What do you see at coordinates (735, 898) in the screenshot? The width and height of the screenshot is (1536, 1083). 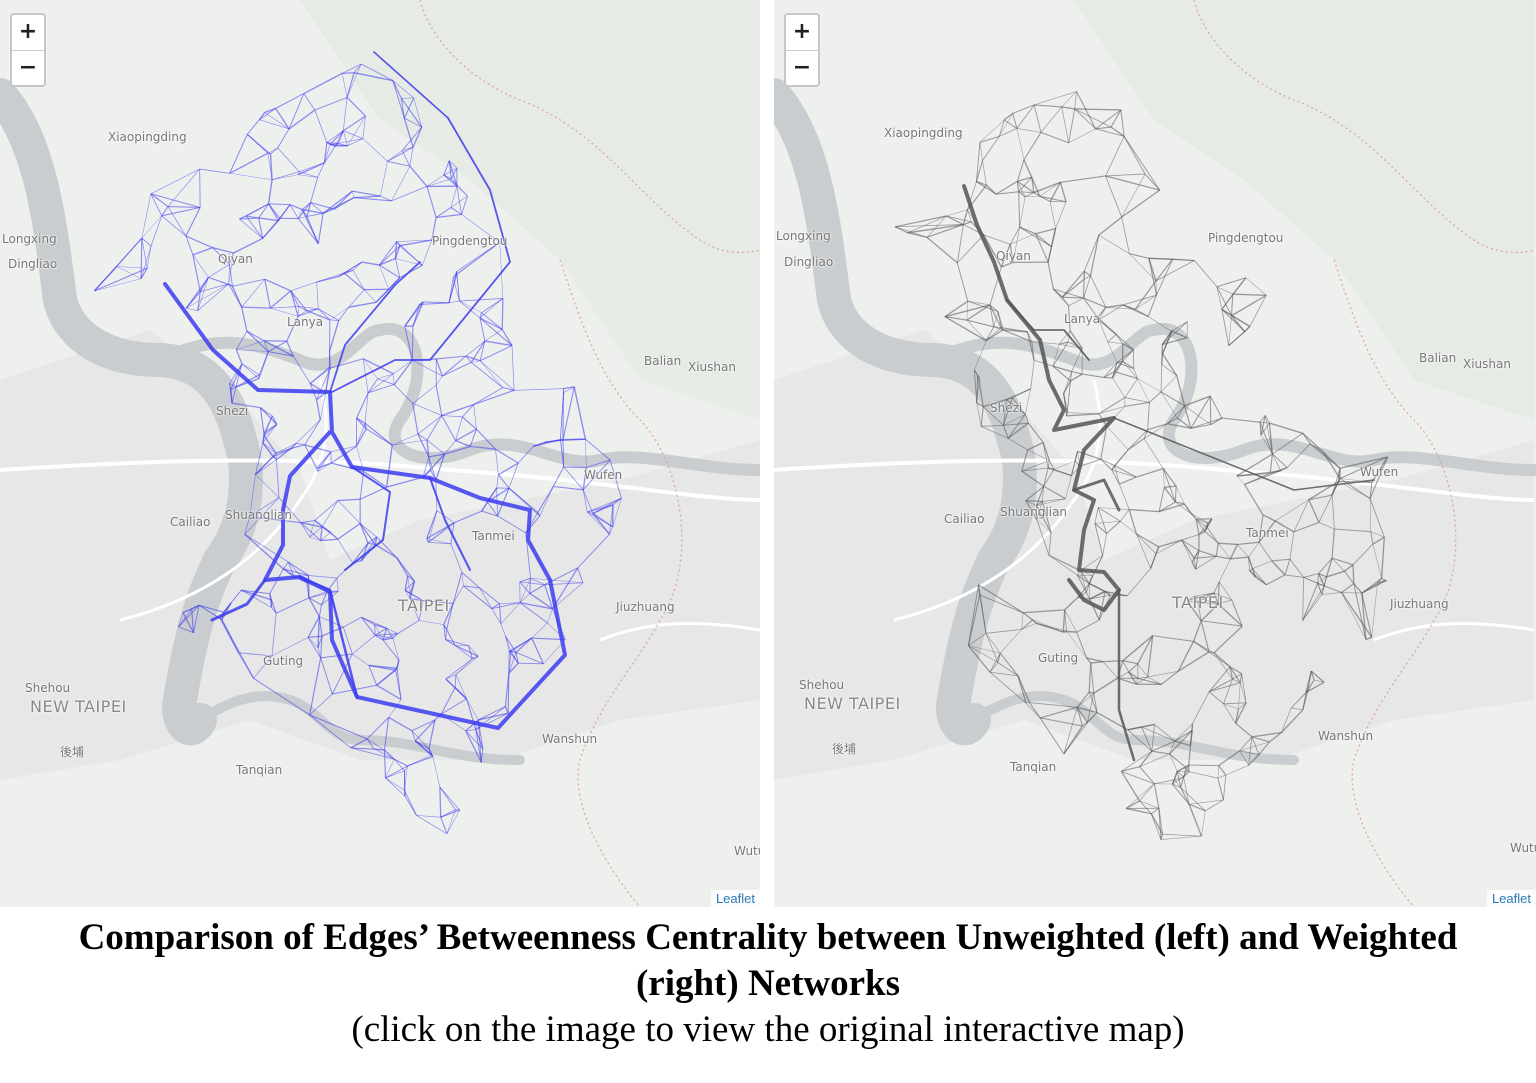 I see `leaflet-attribution-left: Leaflet` at bounding box center [735, 898].